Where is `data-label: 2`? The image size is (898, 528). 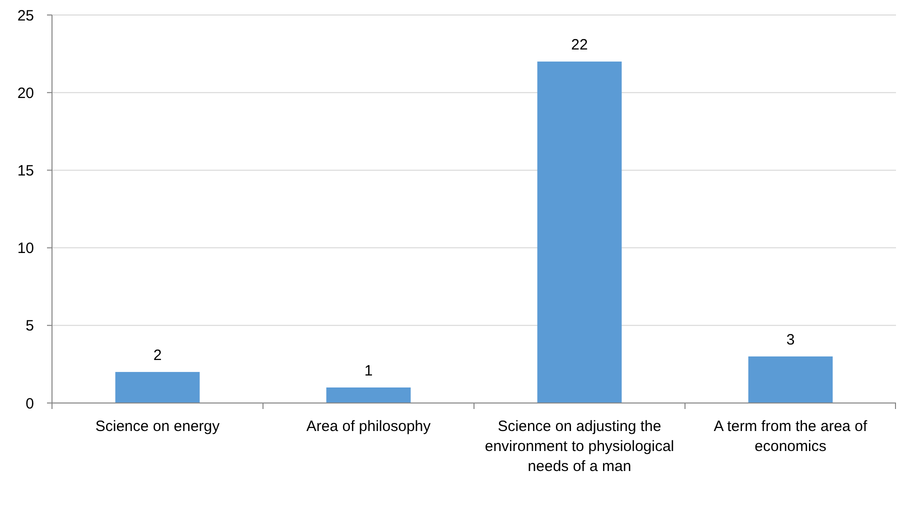 data-label: 2 is located at coordinates (157, 355).